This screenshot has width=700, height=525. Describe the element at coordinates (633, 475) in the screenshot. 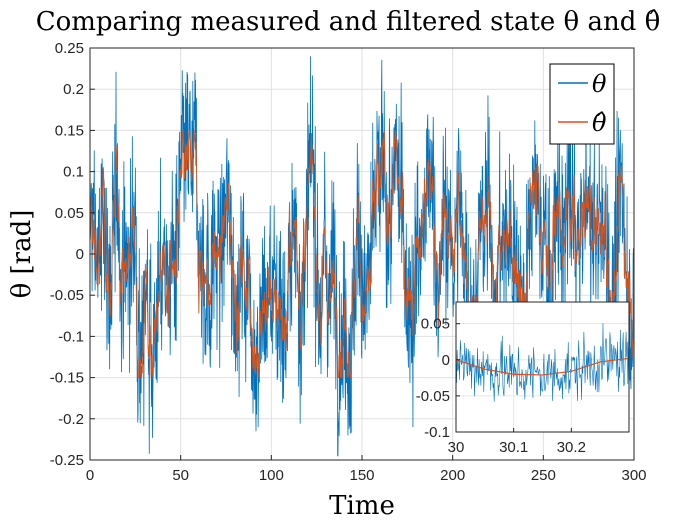

I see `x-tick-label: 300` at that location.